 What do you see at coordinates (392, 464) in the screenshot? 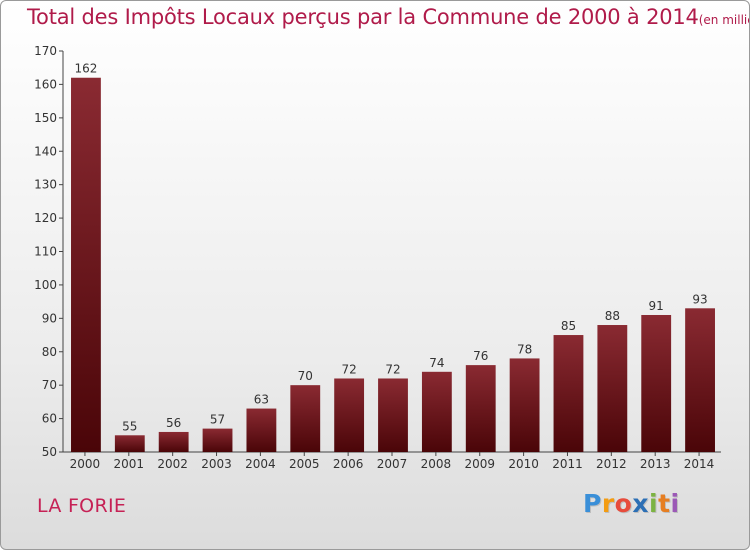
I see `x-tick-label: 2007` at bounding box center [392, 464].